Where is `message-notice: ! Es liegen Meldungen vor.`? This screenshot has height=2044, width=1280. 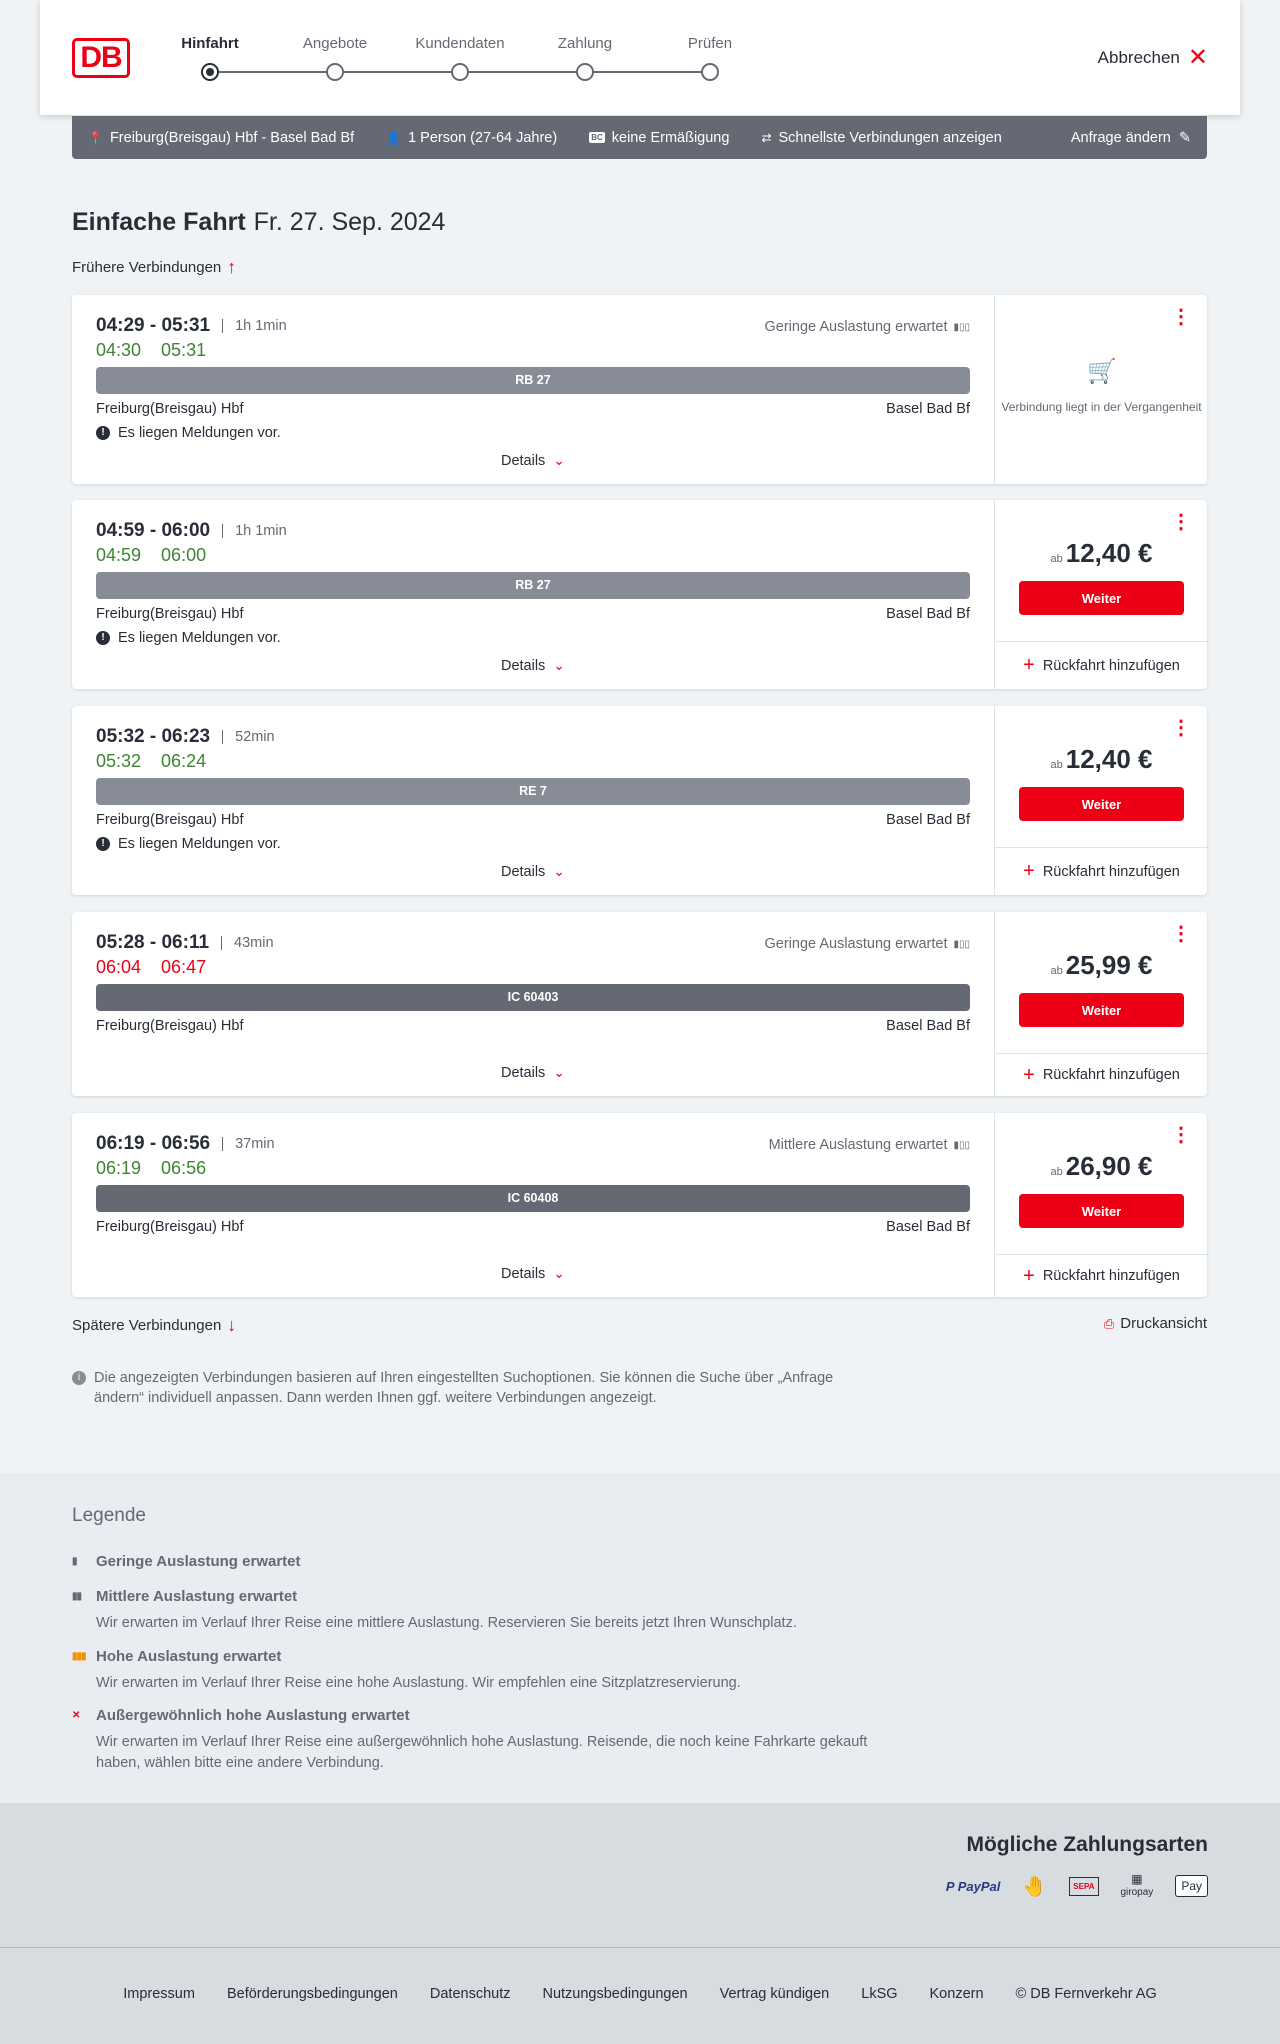
message-notice: ! Es liegen Meldungen vor. is located at coordinates (188, 433).